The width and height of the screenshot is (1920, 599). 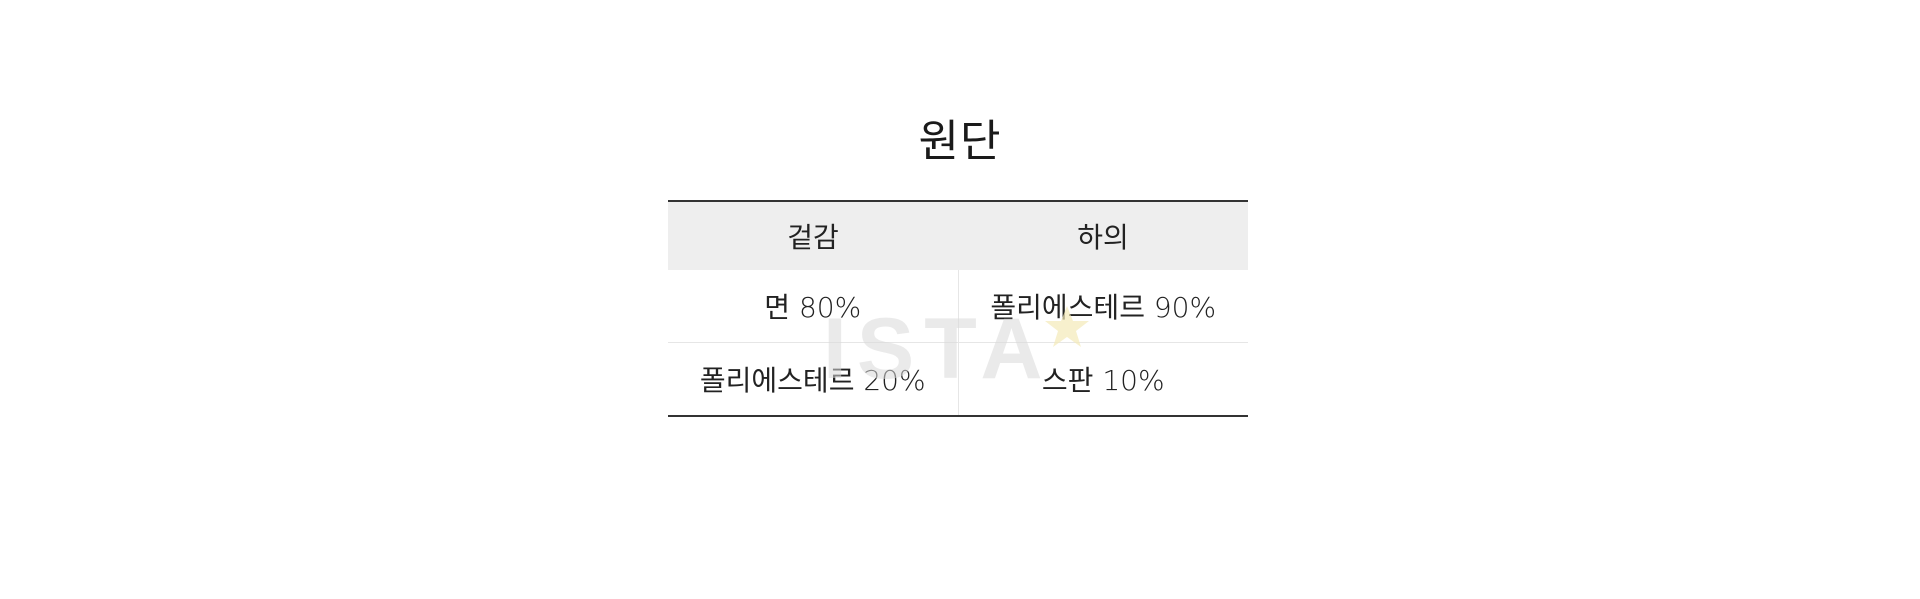 What do you see at coordinates (960, 141) in the screenshot?
I see `section-title: 원단` at bounding box center [960, 141].